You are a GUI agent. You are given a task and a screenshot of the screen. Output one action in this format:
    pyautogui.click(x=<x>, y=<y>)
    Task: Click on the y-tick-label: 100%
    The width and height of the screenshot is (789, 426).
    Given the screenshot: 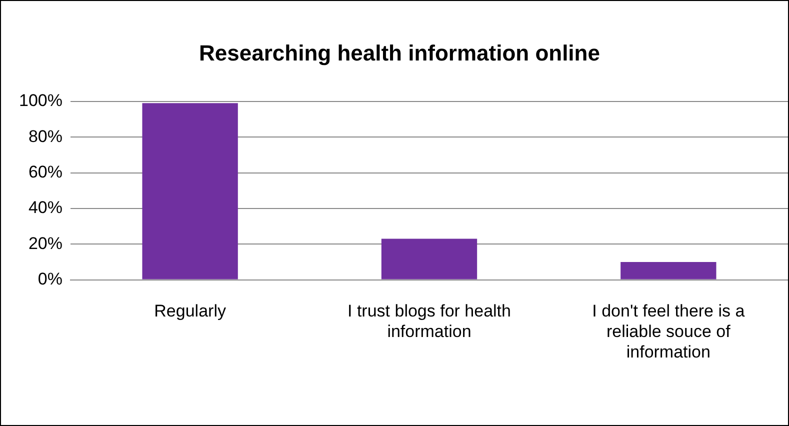 What is the action you would take?
    pyautogui.click(x=40, y=100)
    